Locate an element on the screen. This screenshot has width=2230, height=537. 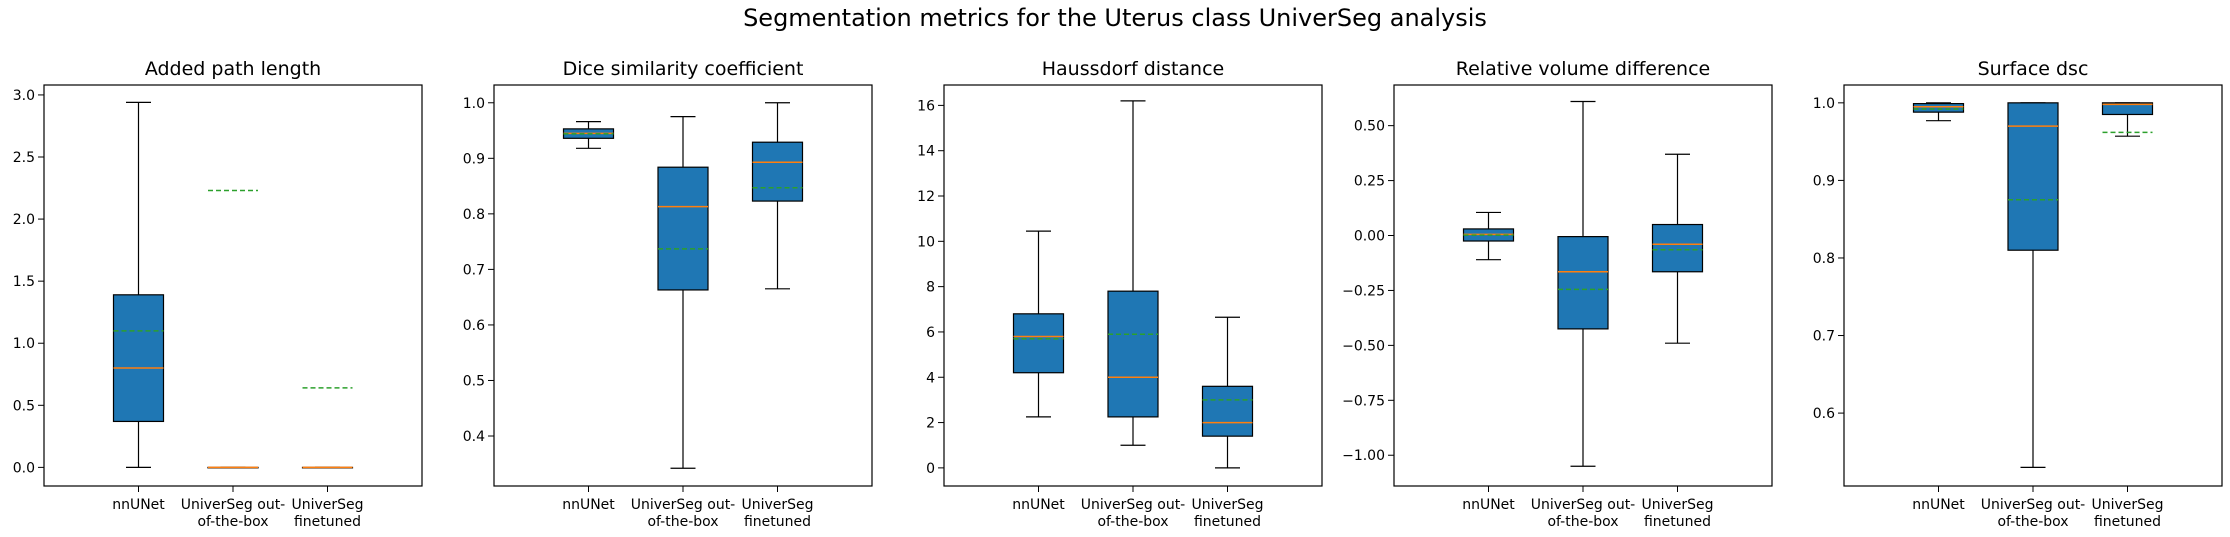
y-tick-label: −0.50 is located at coordinates (1363, 346).